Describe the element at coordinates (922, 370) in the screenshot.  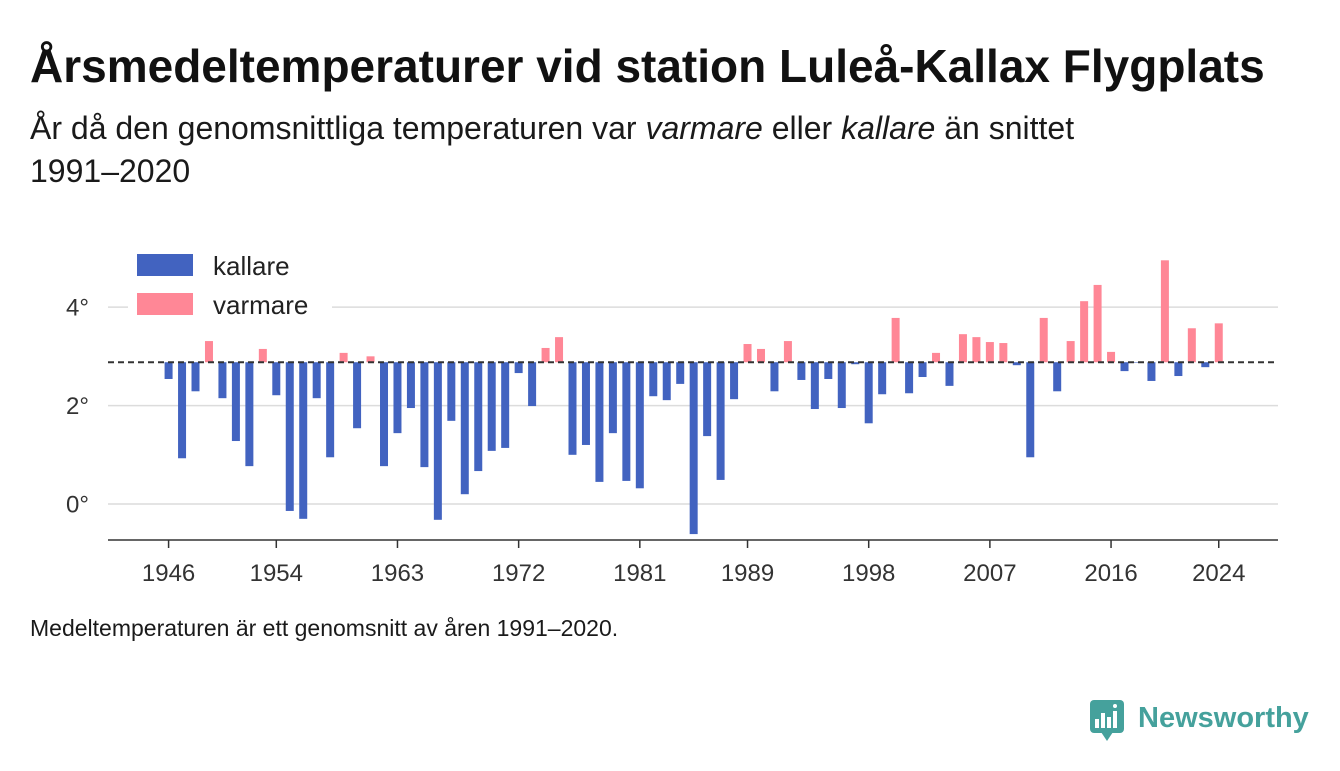
I see `bar-2002` at that location.